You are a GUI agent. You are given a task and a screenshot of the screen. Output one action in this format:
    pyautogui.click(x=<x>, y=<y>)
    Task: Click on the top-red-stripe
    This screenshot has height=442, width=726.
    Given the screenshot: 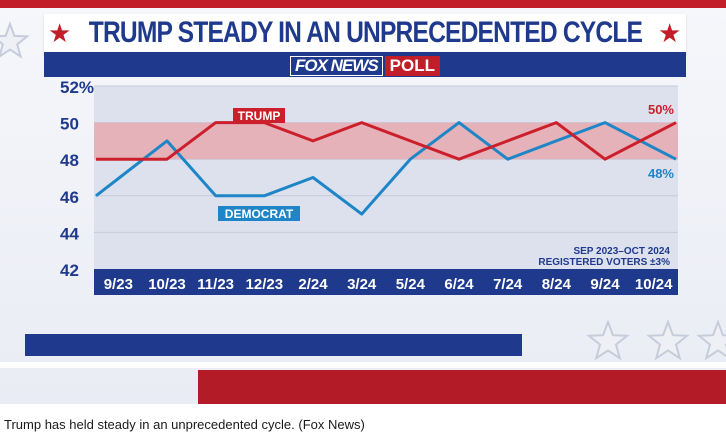 What is the action you would take?
    pyautogui.click(x=363, y=4)
    